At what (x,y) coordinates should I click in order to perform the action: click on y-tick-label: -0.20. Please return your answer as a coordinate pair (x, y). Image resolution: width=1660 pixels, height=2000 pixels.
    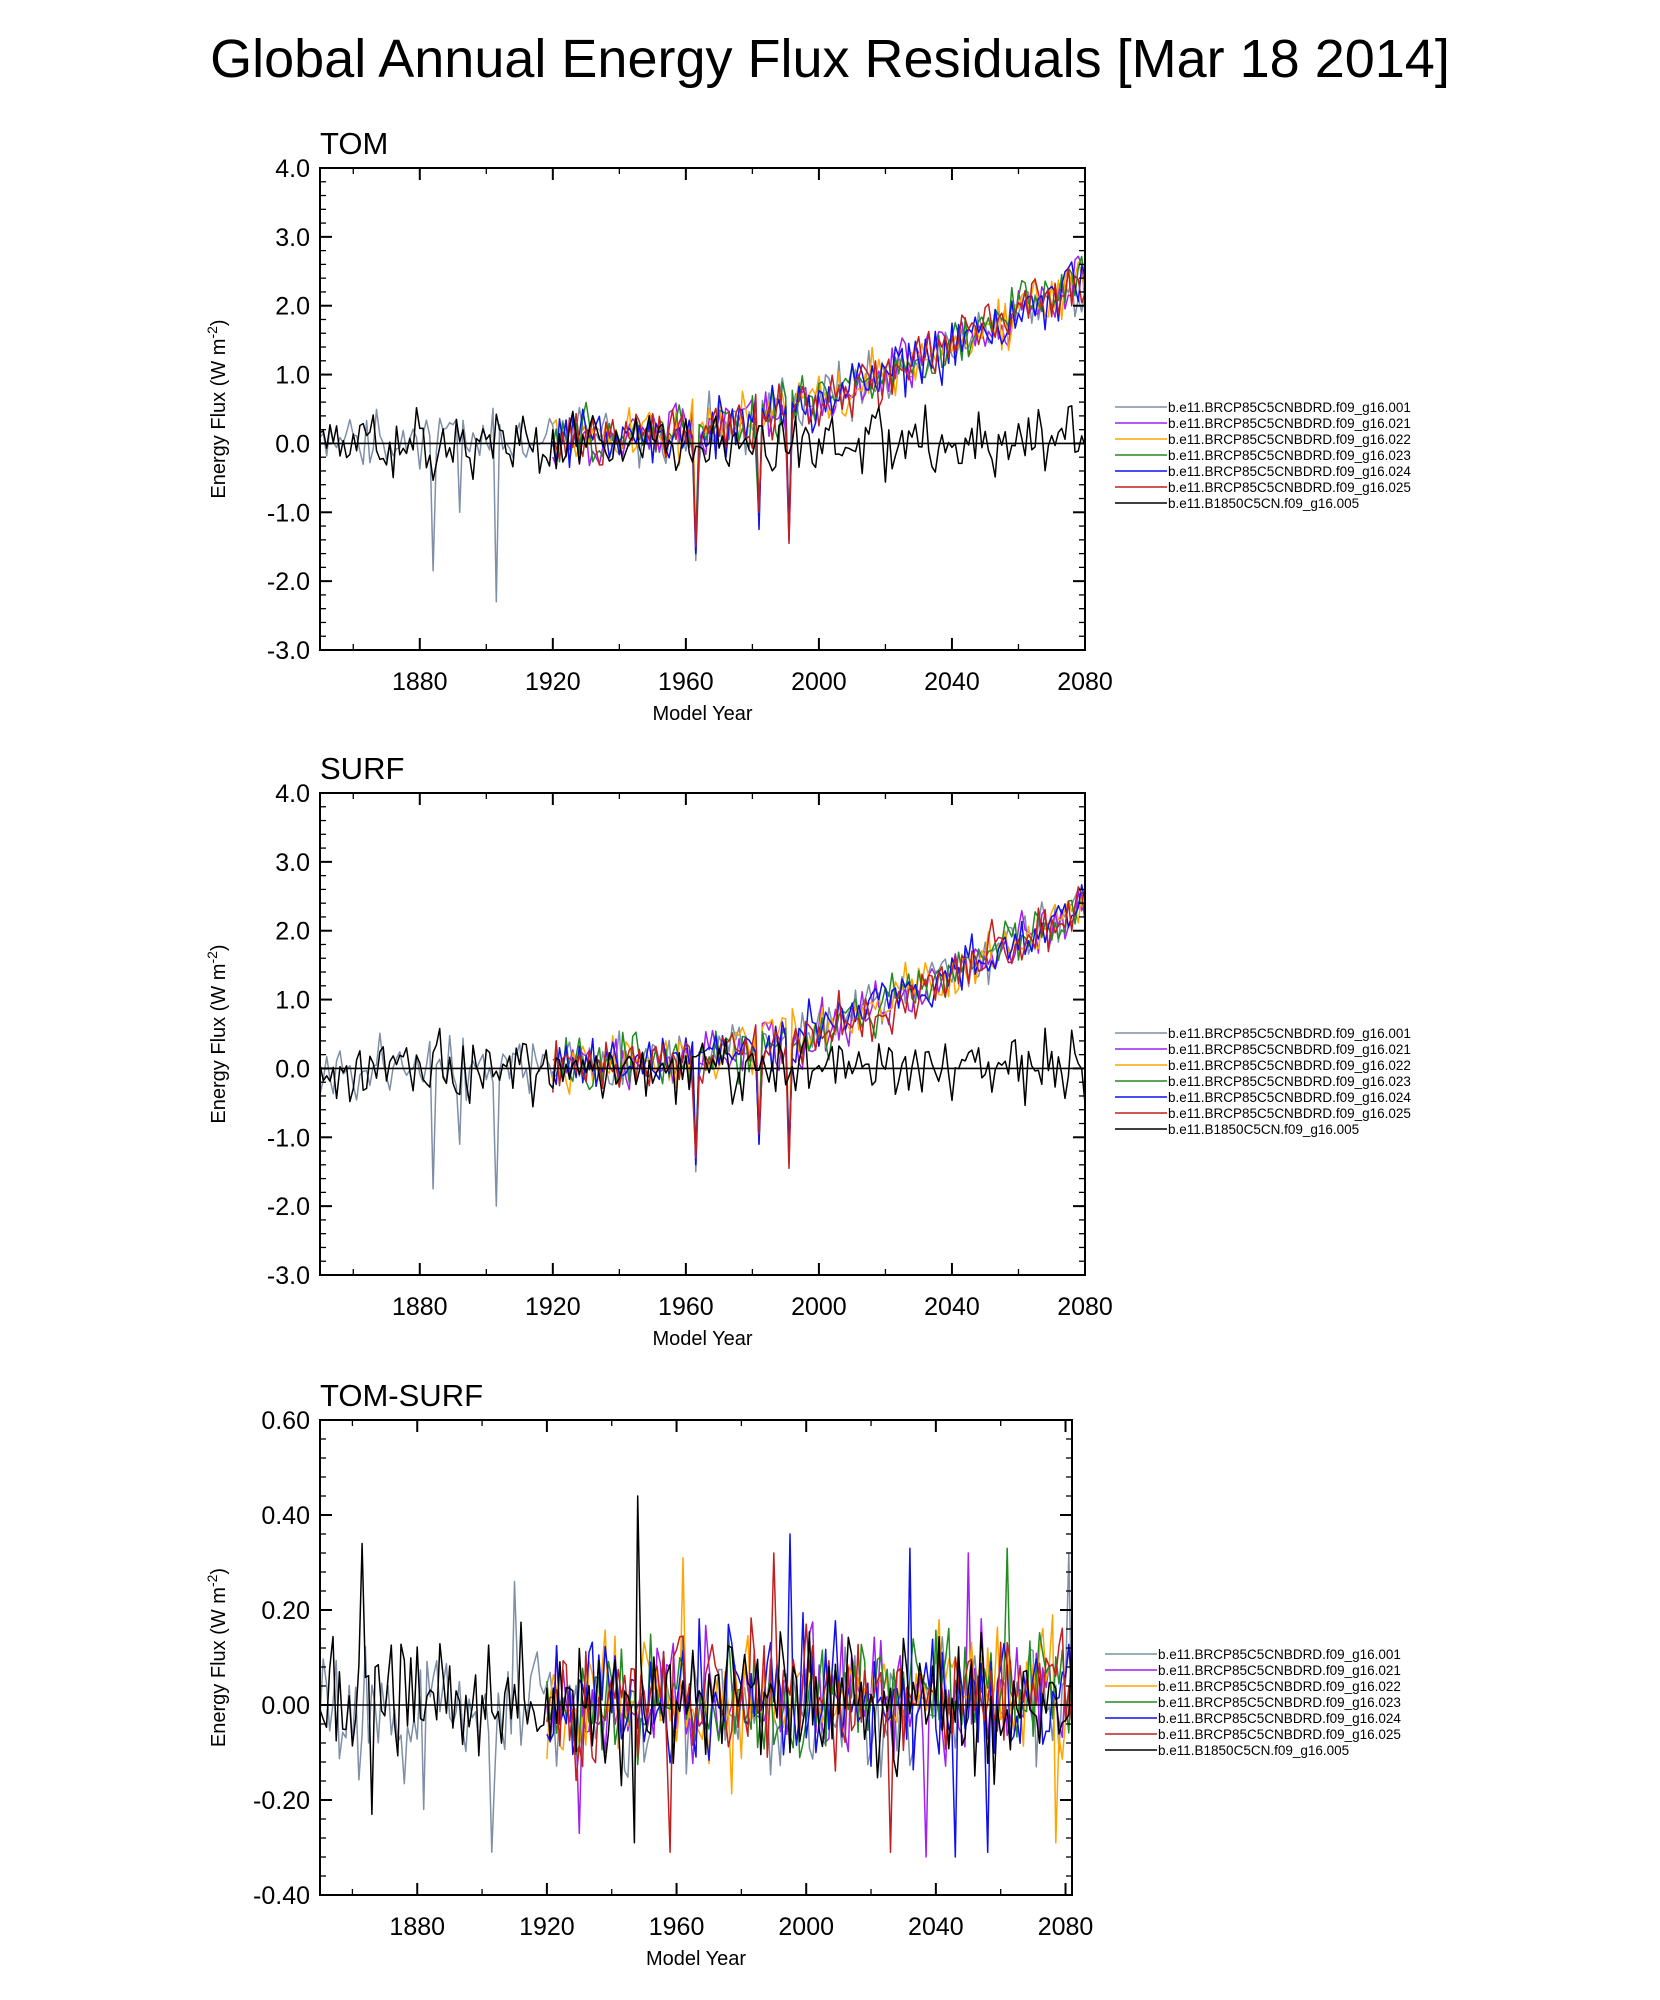
    Looking at the image, I should click on (281, 1801).